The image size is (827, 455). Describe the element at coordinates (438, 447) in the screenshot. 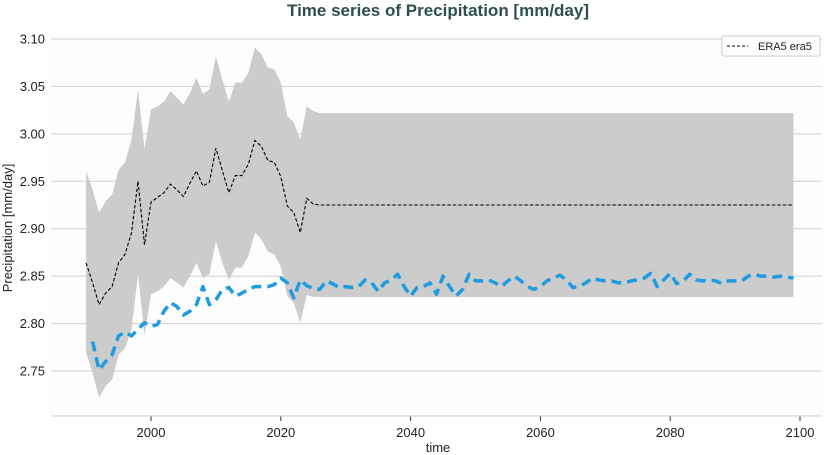

I see `x-axis-label: time` at that location.